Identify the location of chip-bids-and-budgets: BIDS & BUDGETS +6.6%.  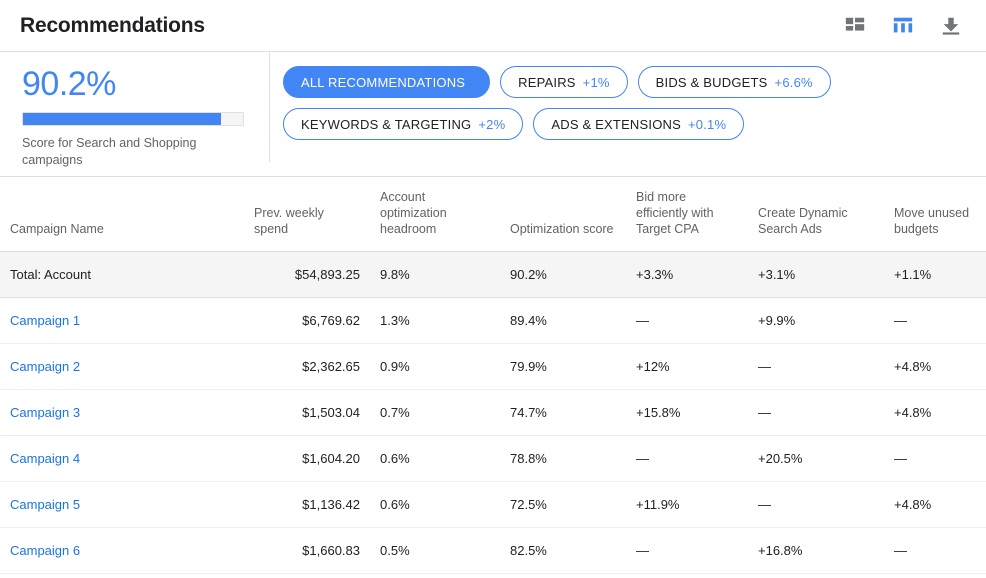
(734, 82).